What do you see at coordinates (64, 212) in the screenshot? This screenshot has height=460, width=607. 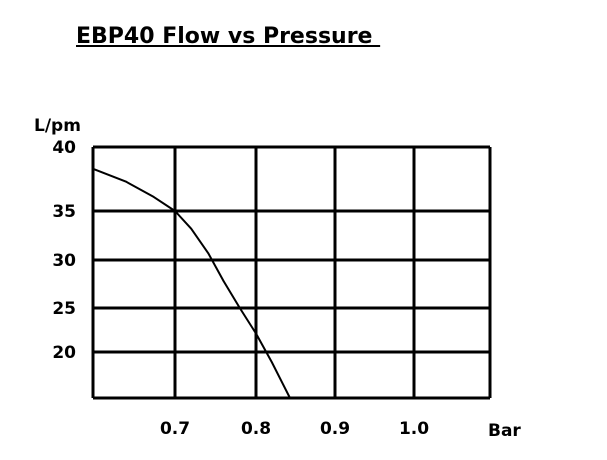 I see `y-tick-label: 35` at bounding box center [64, 212].